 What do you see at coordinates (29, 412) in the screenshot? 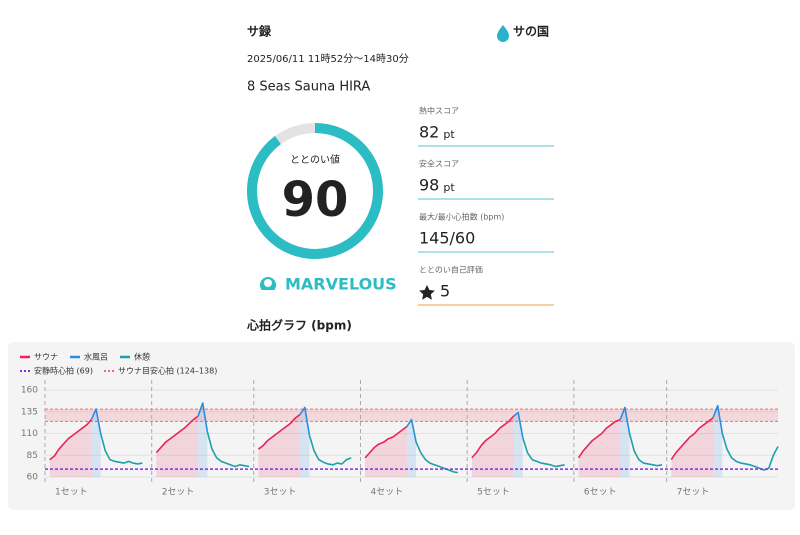
I see `y-tick-label: 135` at bounding box center [29, 412].